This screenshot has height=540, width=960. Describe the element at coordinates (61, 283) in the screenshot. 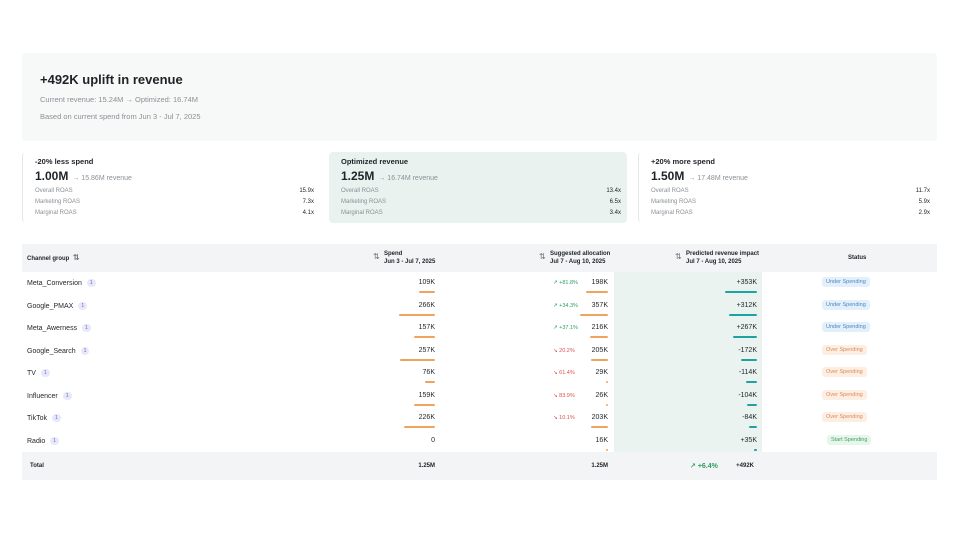

I see `channel-name: Meta_Conversion 1` at that location.